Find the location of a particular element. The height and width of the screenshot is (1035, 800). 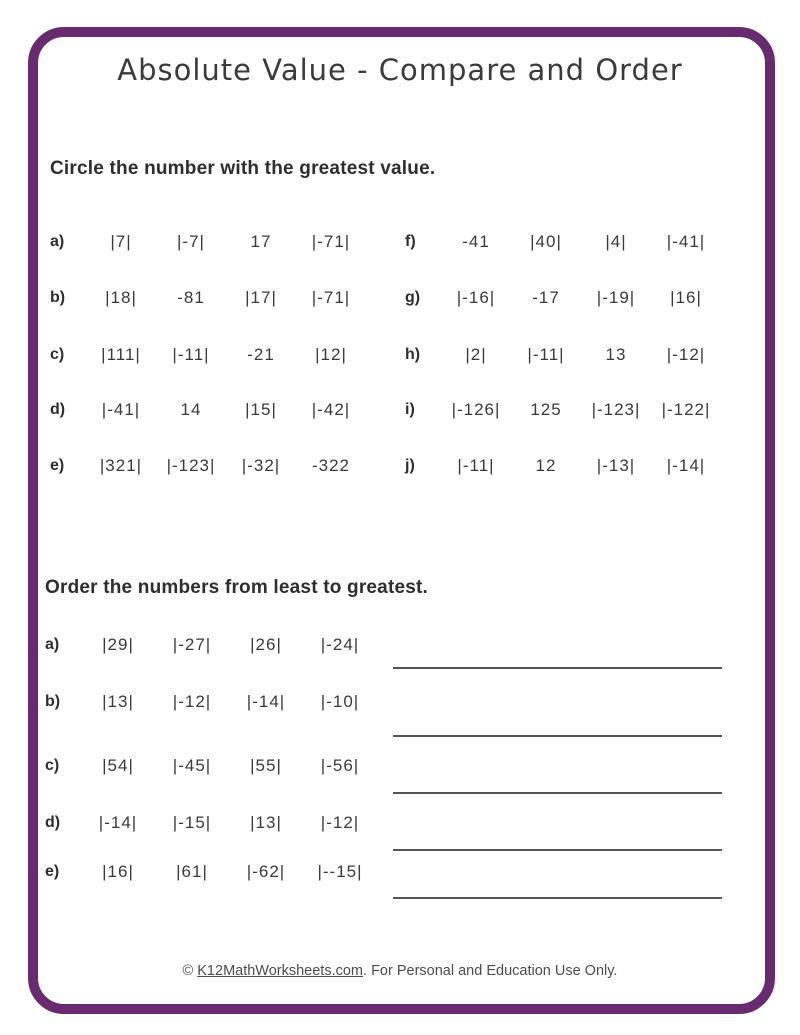

compare-row-b: b) |18| -81 |17| |-71| is located at coordinates (208, 298).